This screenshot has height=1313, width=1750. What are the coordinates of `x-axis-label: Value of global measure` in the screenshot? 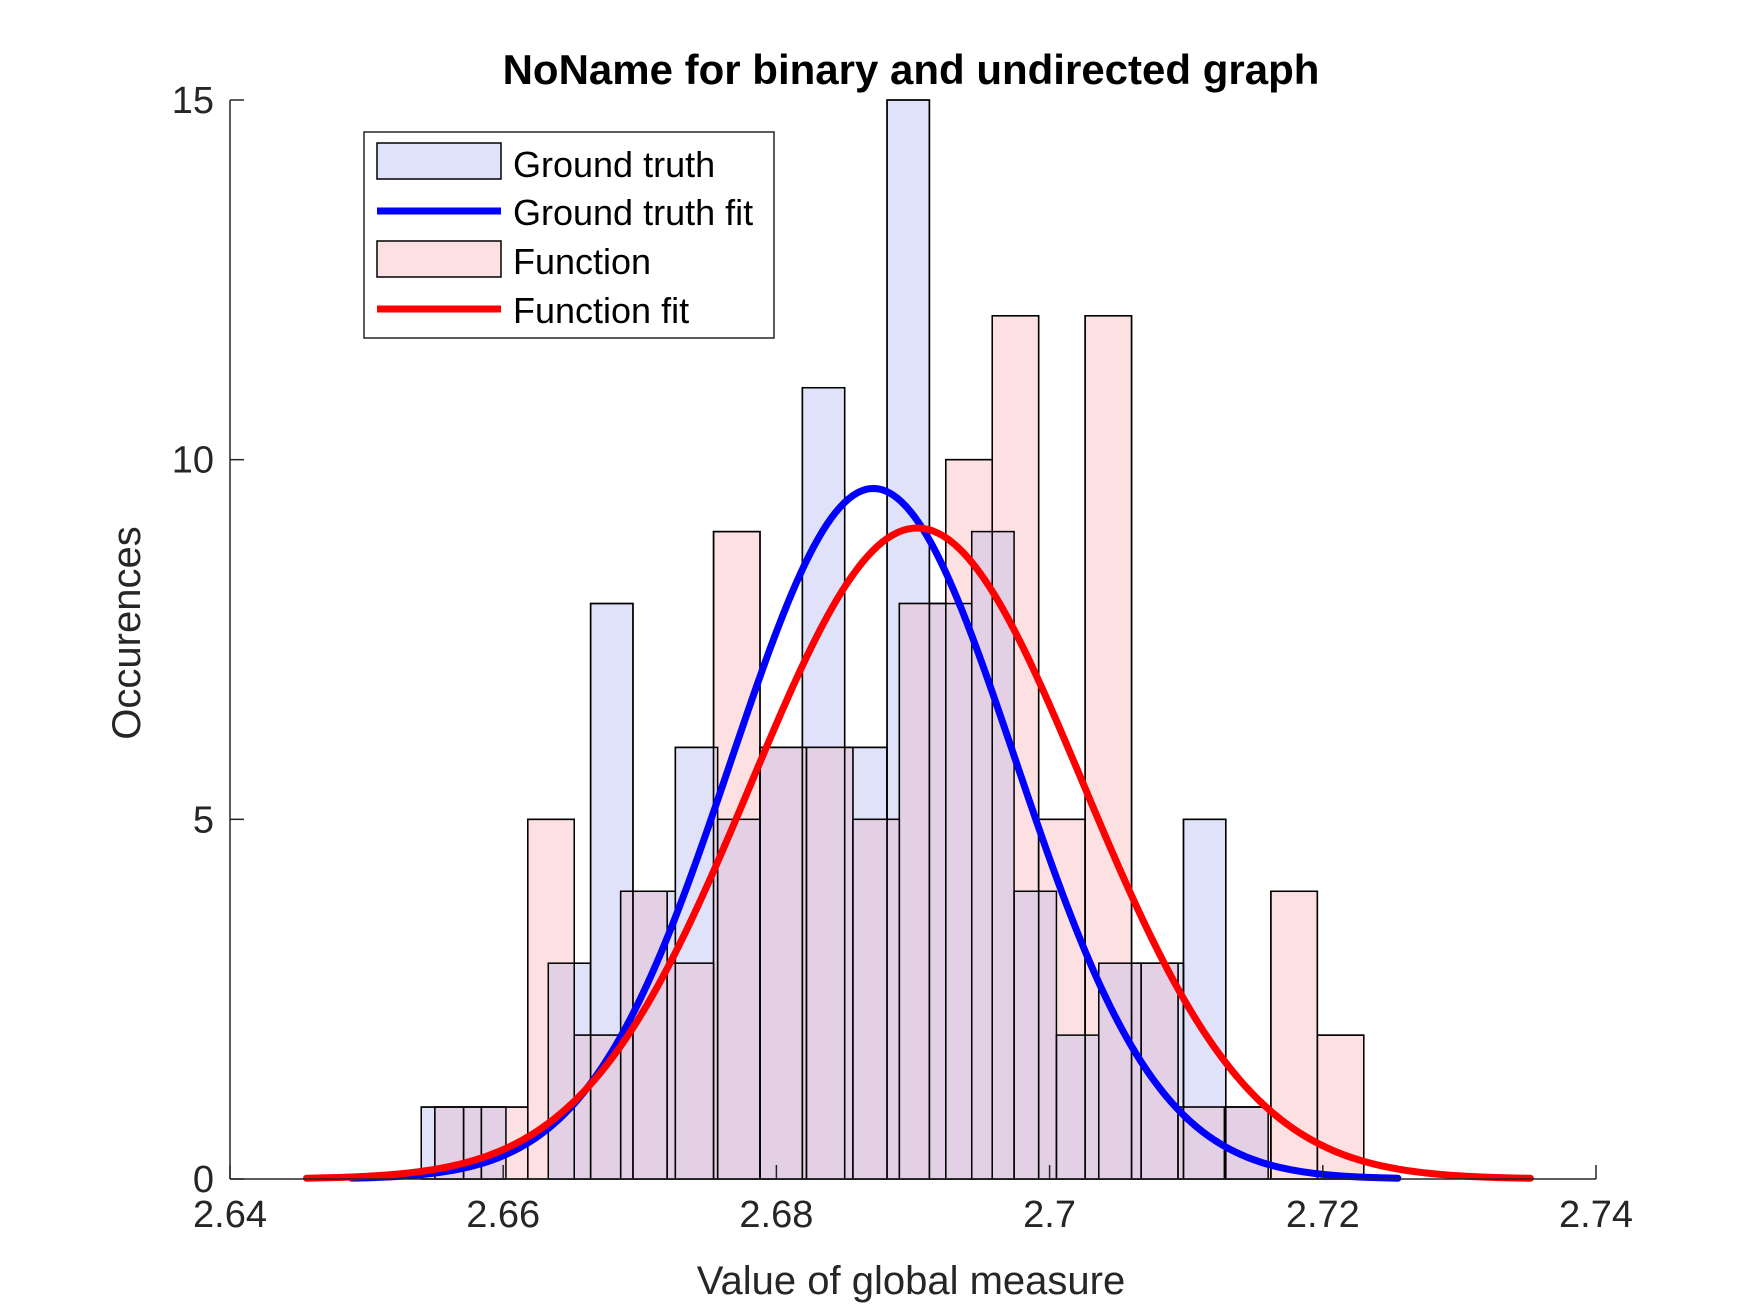 It's located at (911, 1281).